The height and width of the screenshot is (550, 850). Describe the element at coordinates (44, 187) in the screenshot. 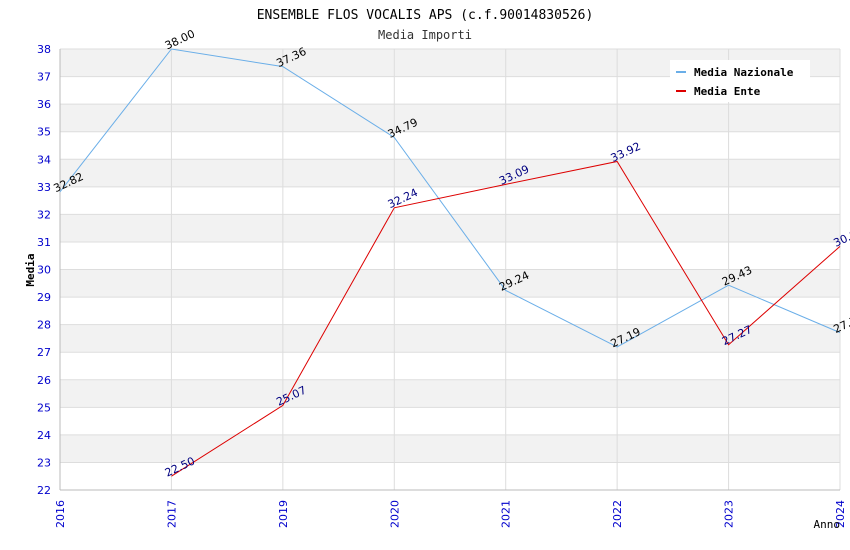

I see `y-tick-label: 33` at that location.